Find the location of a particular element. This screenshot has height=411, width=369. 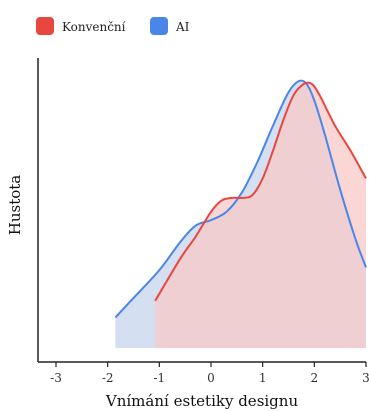

legend-label-konvencni: Konvenční is located at coordinates (94, 27).